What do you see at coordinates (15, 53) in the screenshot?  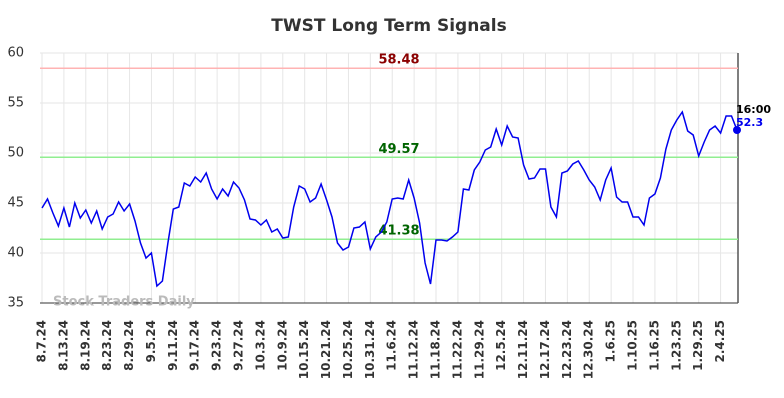 I see `y-tick-label: 60` at bounding box center [15, 53].